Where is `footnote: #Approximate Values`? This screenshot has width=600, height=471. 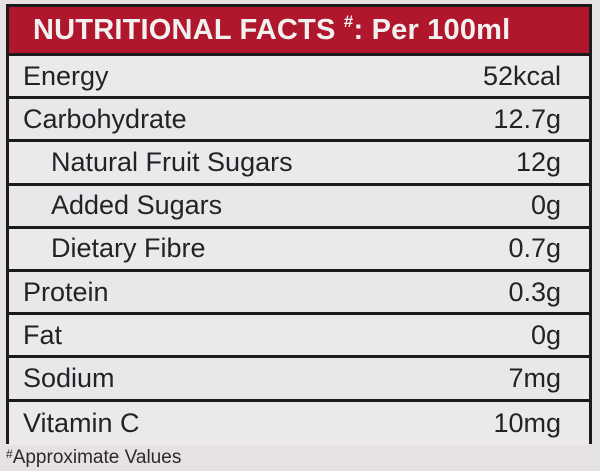
footnote: #Approximate Values is located at coordinates (93, 458).